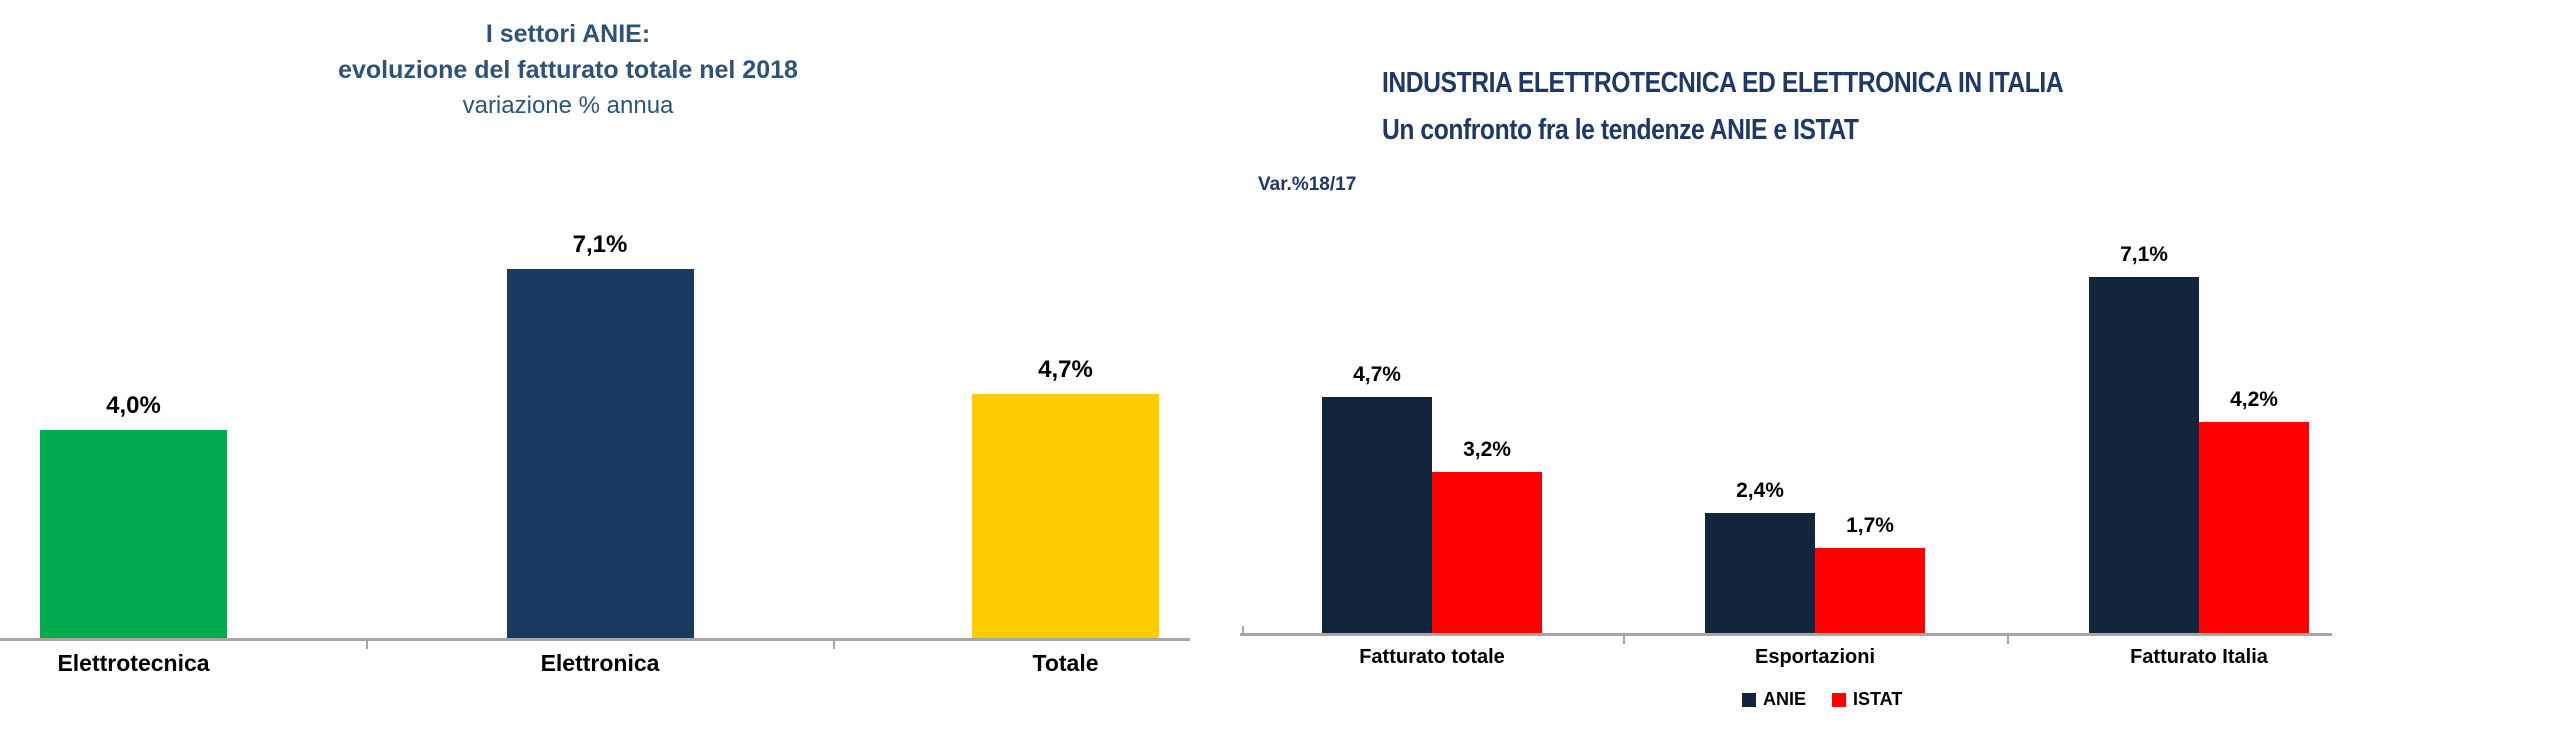 The image size is (2560, 734). I want to click on legend-item-istat: ISTAT, so click(1867, 699).